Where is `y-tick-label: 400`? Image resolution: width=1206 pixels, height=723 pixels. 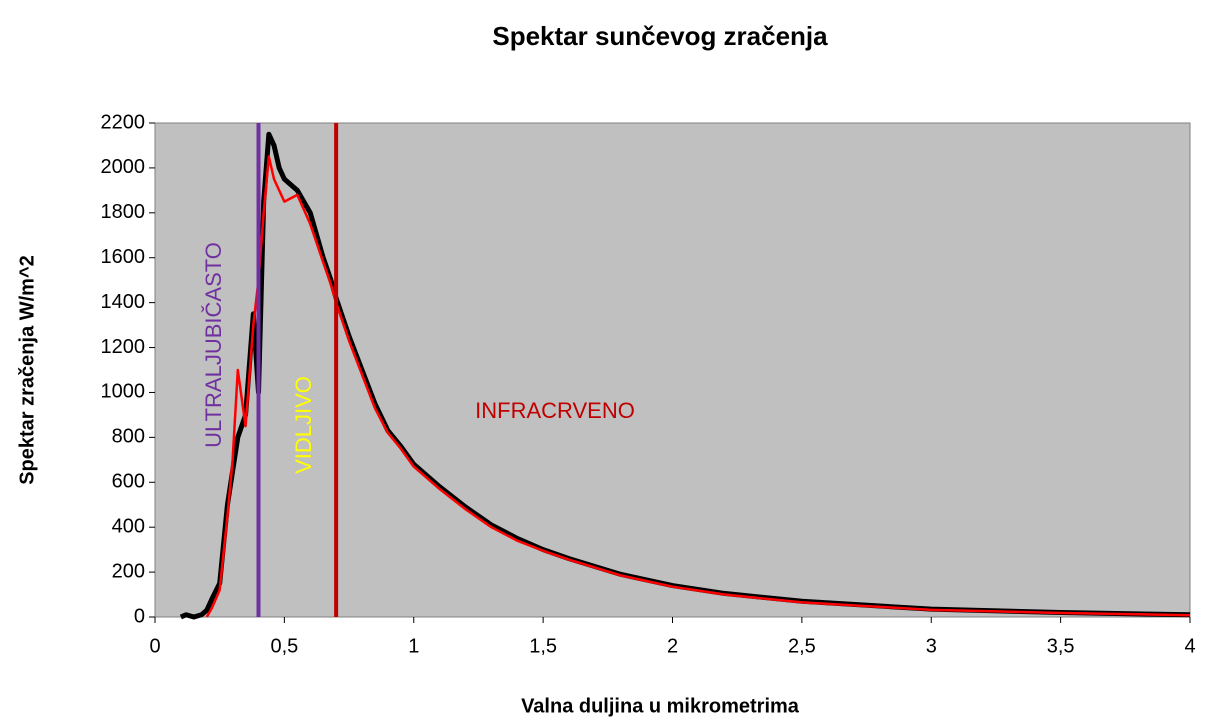
y-tick-label: 400 is located at coordinates (128, 526).